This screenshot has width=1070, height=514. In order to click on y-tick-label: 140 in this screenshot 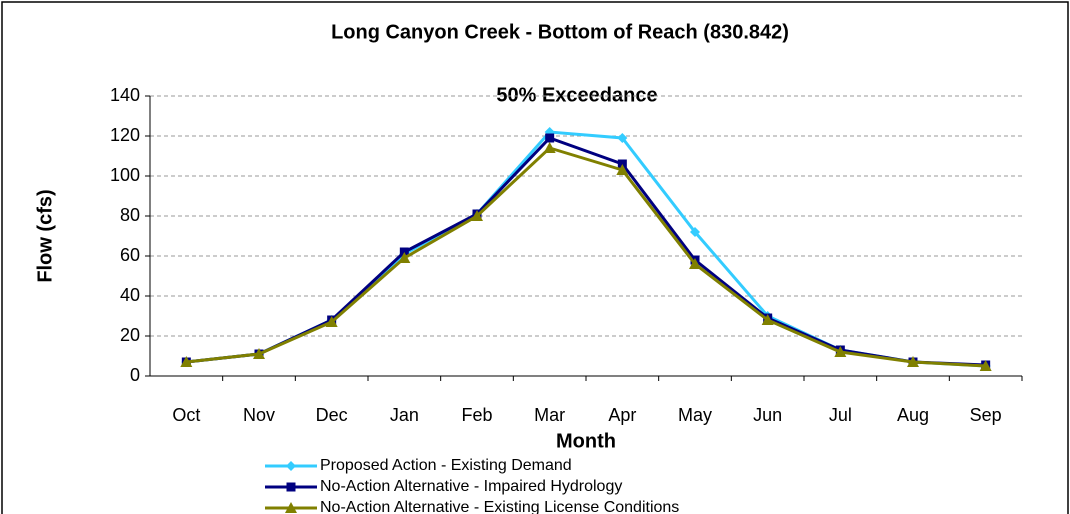, I will do `click(125, 95)`.